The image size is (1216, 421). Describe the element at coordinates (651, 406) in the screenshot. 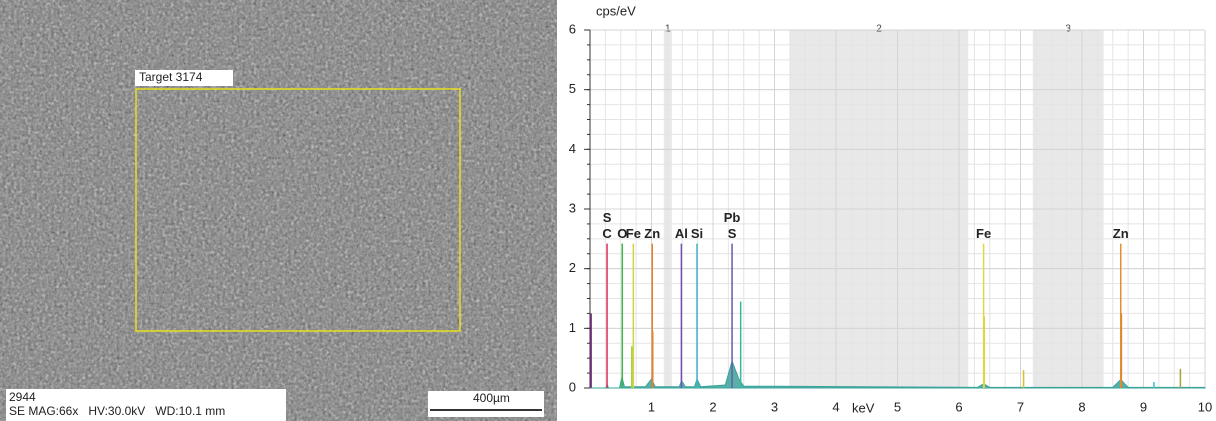

I see `x-tick-label: 1` at that location.